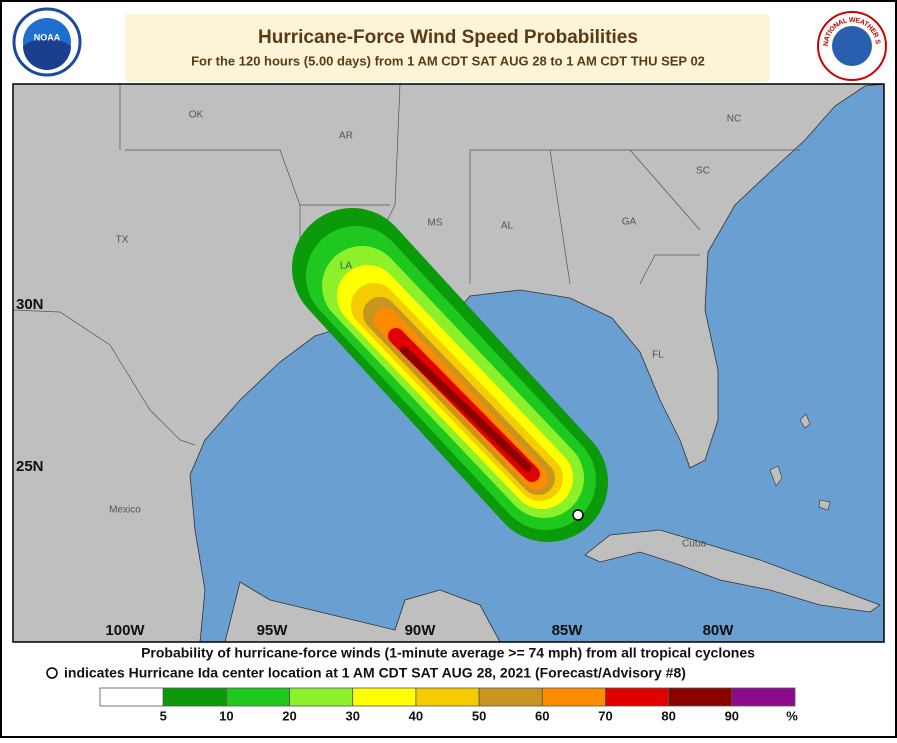 Image resolution: width=897 pixels, height=743 pixels. I want to click on swath-layer, so click(466, 409).